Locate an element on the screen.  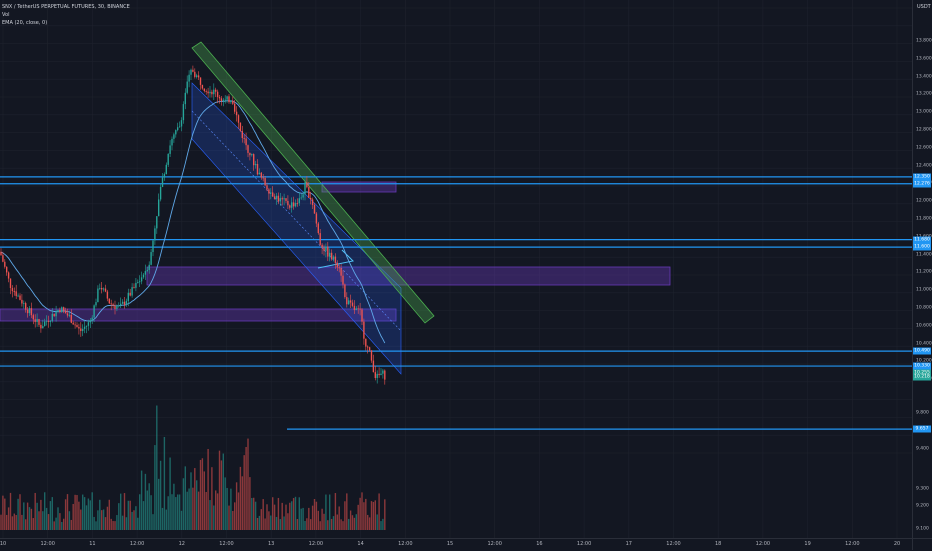
axis-unit: USDT is located at coordinates (924, 7).